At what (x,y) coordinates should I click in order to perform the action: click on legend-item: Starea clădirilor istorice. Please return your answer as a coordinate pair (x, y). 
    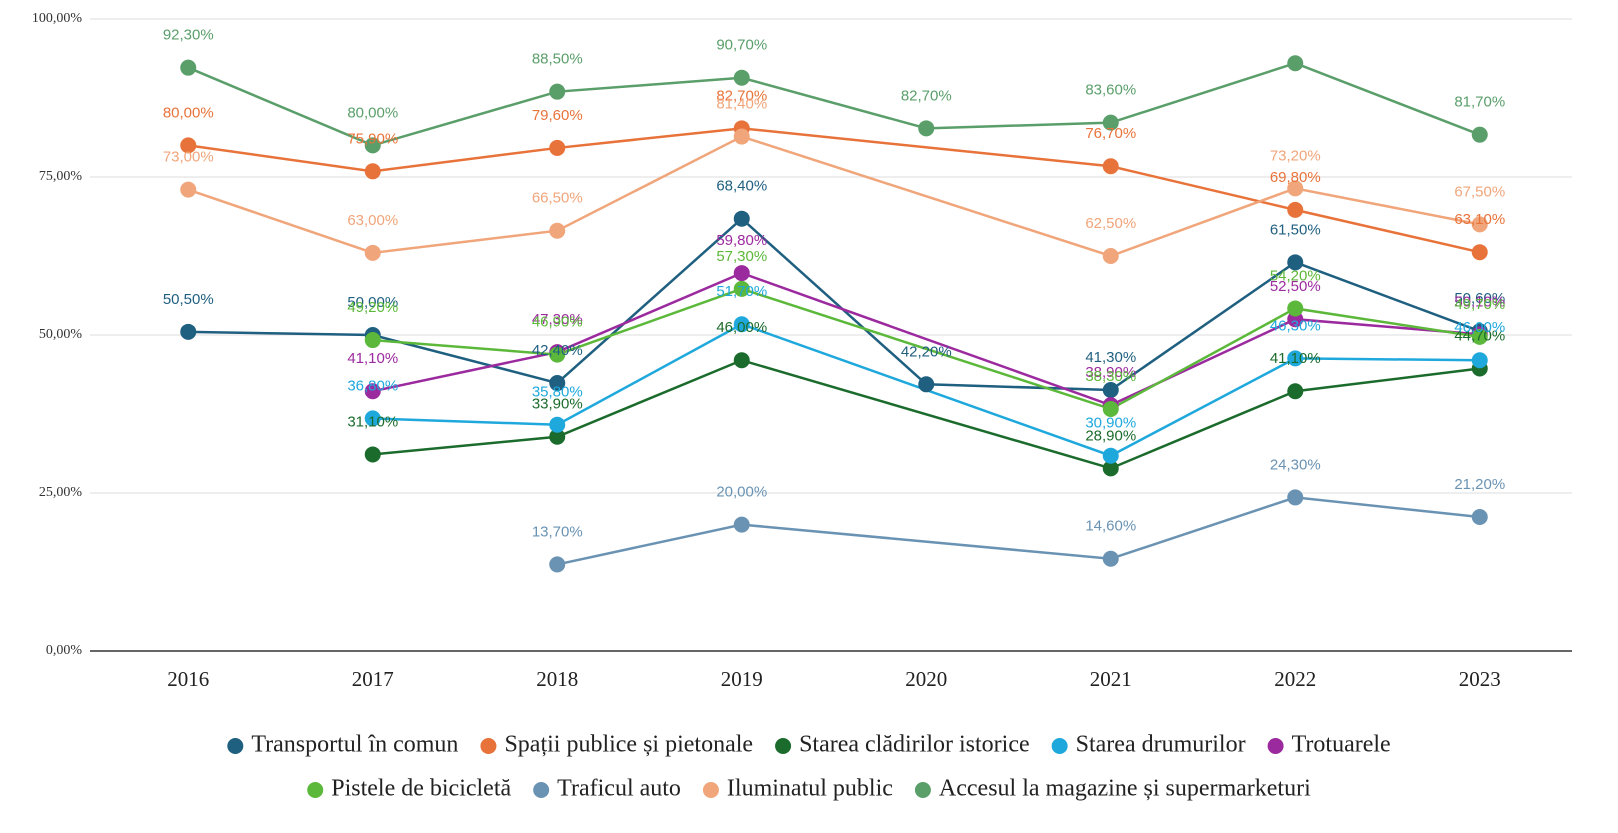
    Looking at the image, I should click on (902, 745).